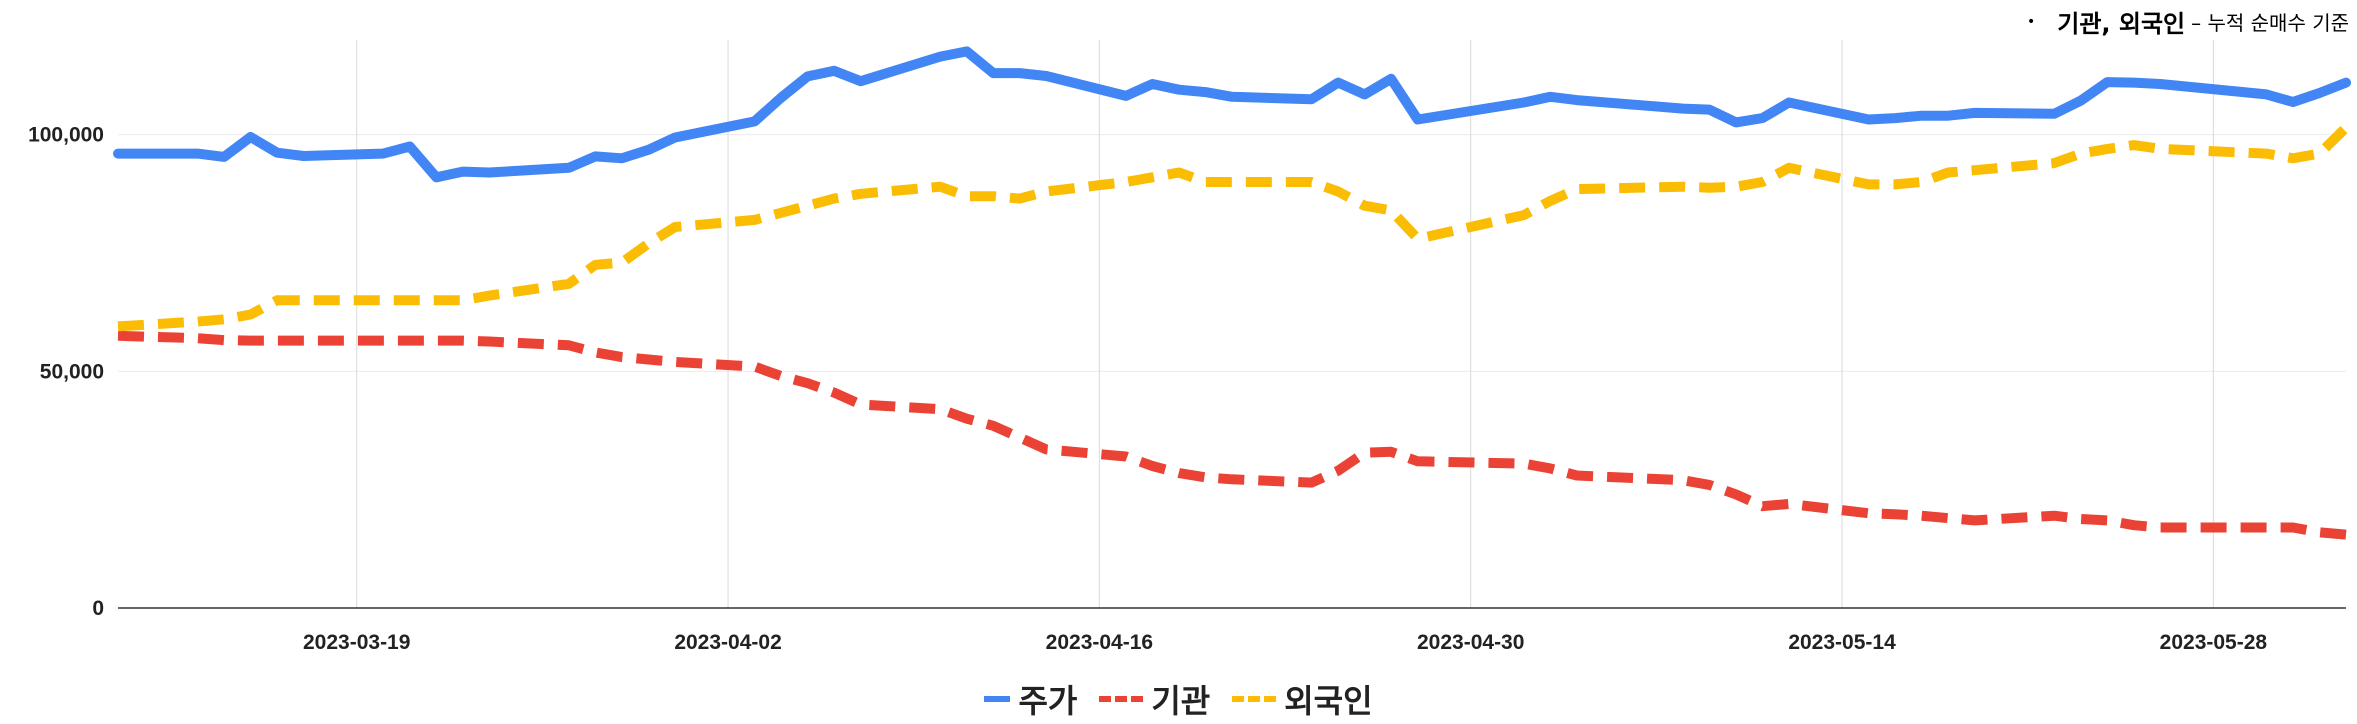 The height and width of the screenshot is (724, 2357). What do you see at coordinates (2121, 24) in the screenshot?
I see `note-bold-text: 기관, 외국인` at bounding box center [2121, 24].